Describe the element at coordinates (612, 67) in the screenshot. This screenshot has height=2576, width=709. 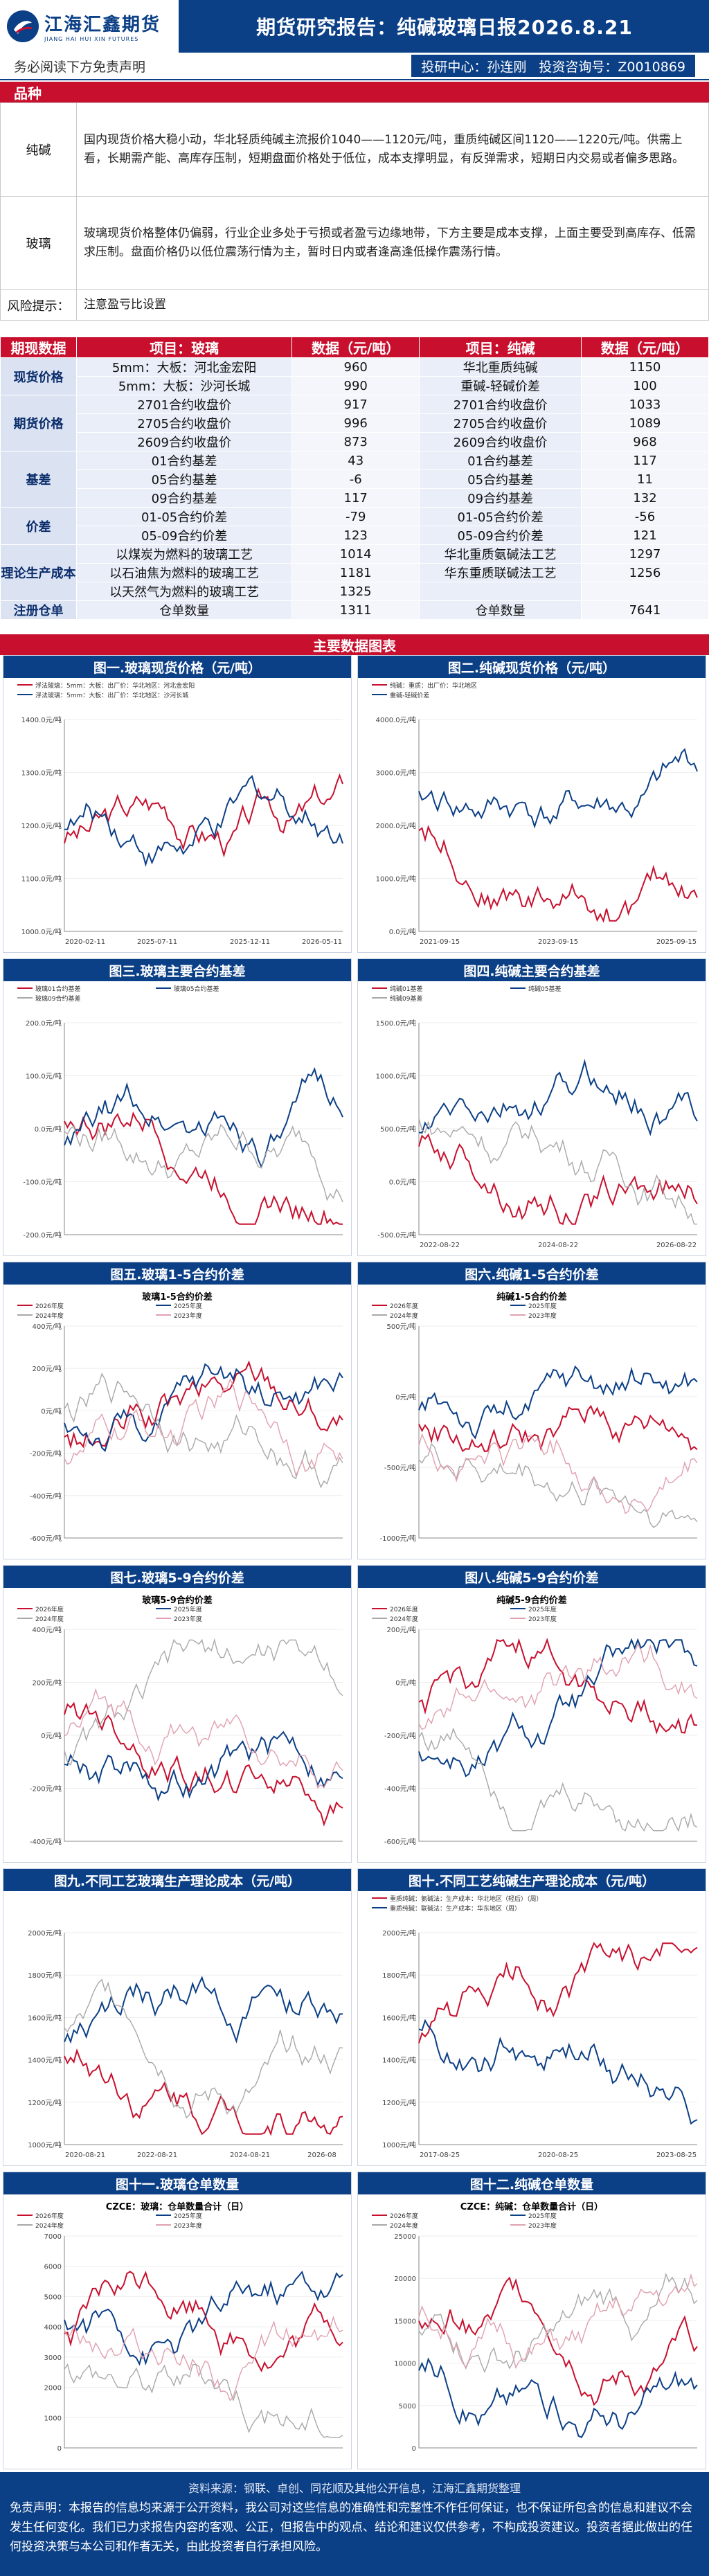
I see `consult-number: 投资咨询号：Z0010869` at that location.